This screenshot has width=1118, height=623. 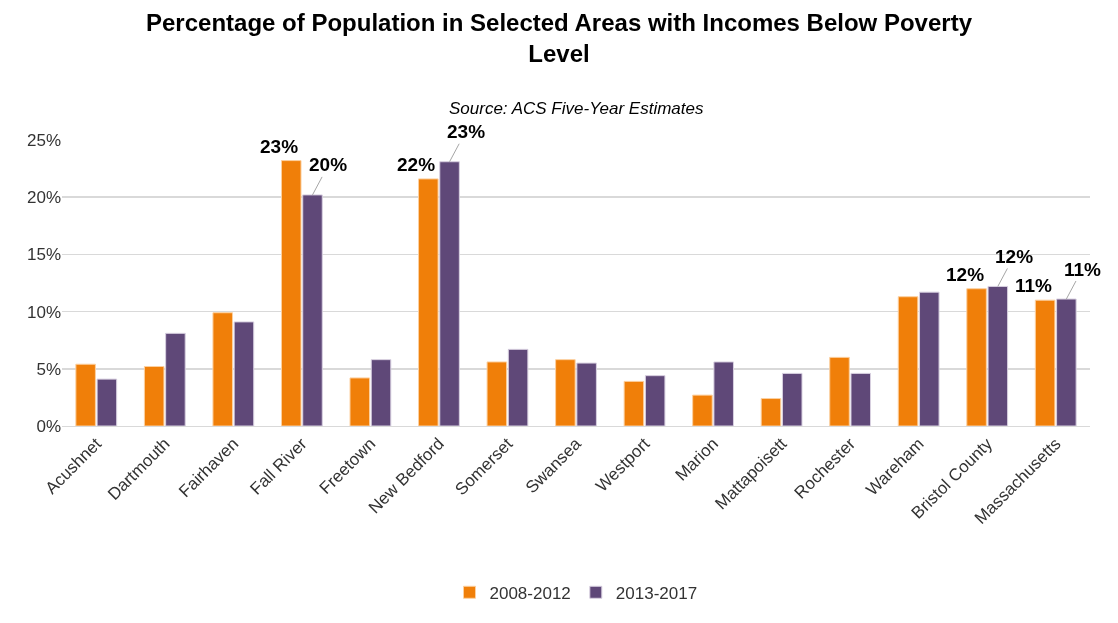 I want to click on y-tick-label: 0%, so click(x=48, y=426).